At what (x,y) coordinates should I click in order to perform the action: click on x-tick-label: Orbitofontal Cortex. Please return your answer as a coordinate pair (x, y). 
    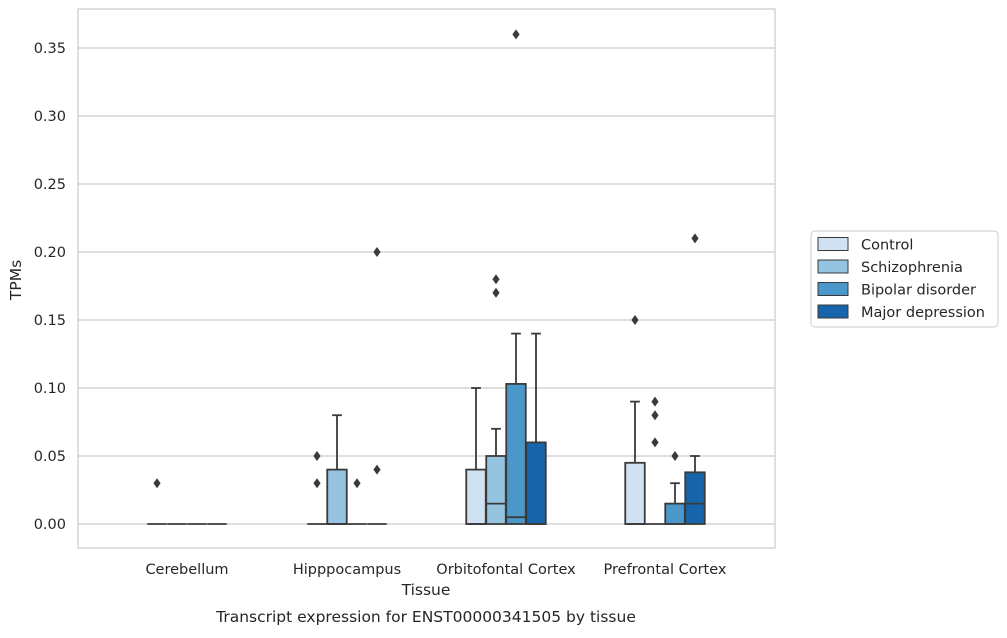
    Looking at the image, I should click on (506, 570).